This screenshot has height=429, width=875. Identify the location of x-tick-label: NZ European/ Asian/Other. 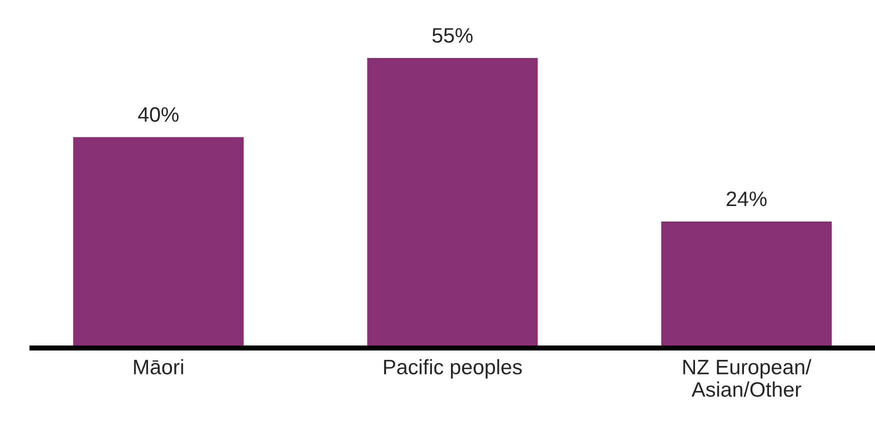
(747, 378).